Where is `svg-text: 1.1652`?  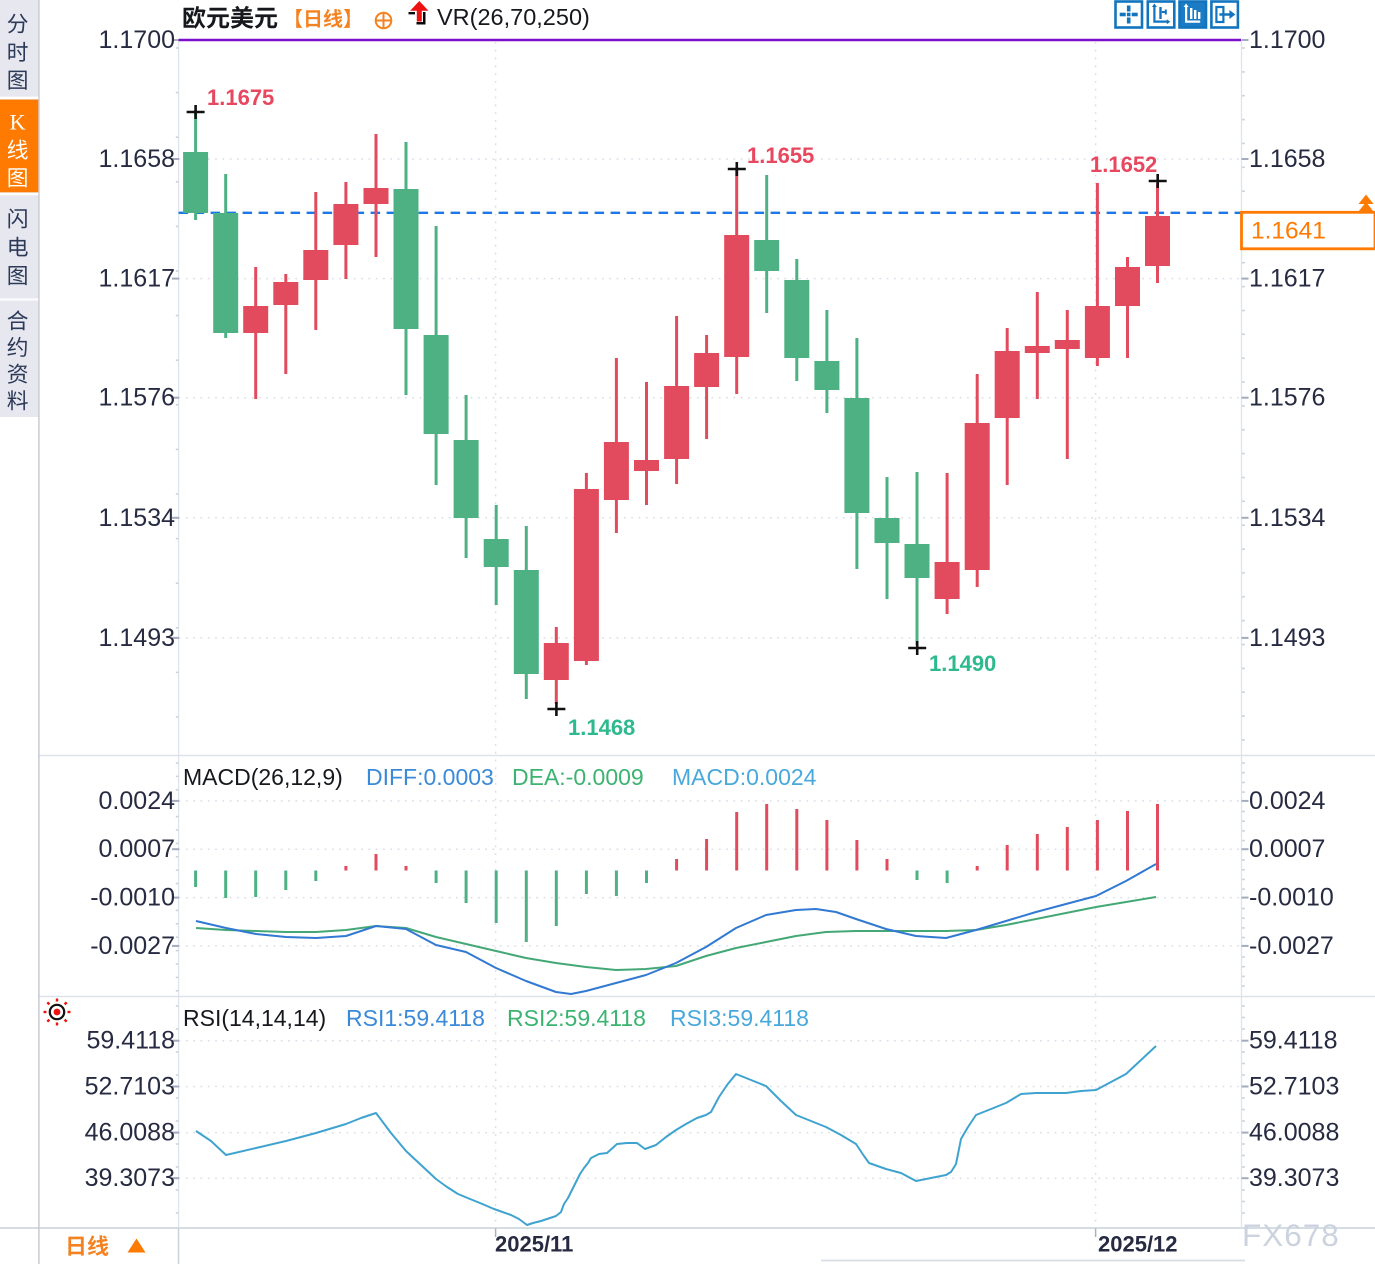
svg-text: 1.1652 is located at coordinates (1123, 164).